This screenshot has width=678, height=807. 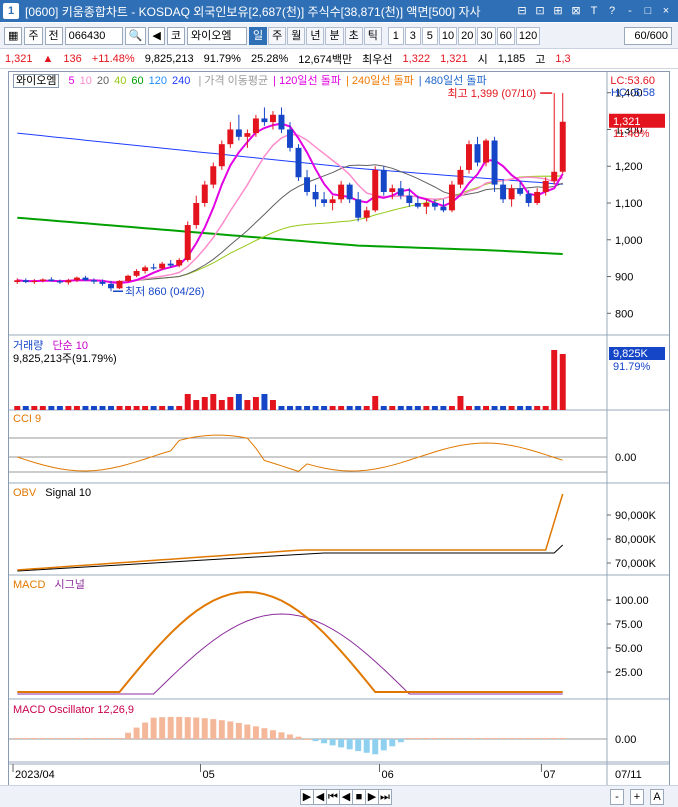 What do you see at coordinates (216, 35) in the screenshot?
I see `stock-name-field: 와이오엠` at bounding box center [216, 35].